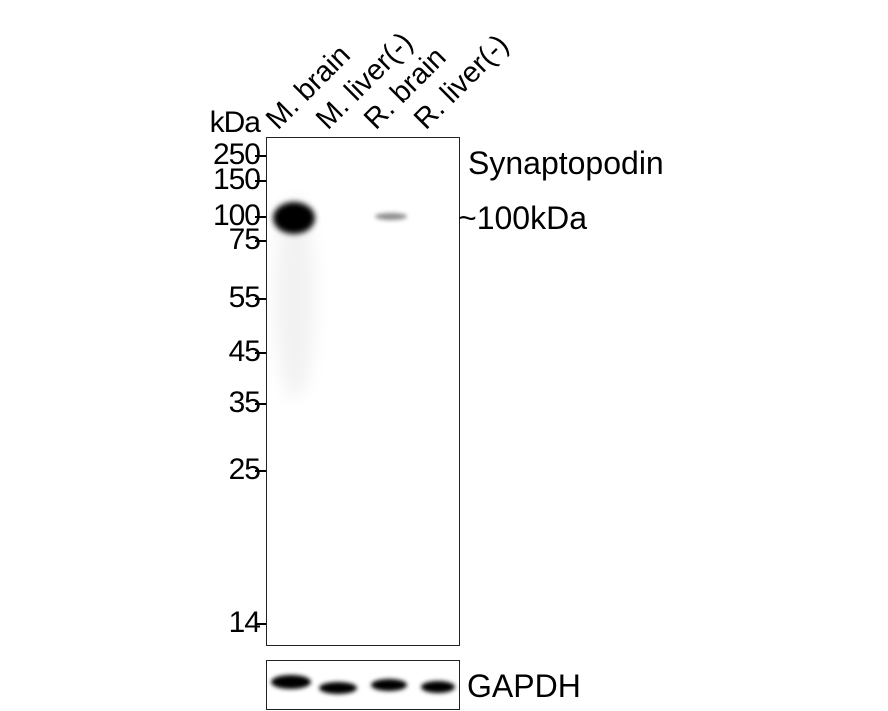 The height and width of the screenshot is (711, 888). I want to click on marker-14: 14, so click(244, 622).